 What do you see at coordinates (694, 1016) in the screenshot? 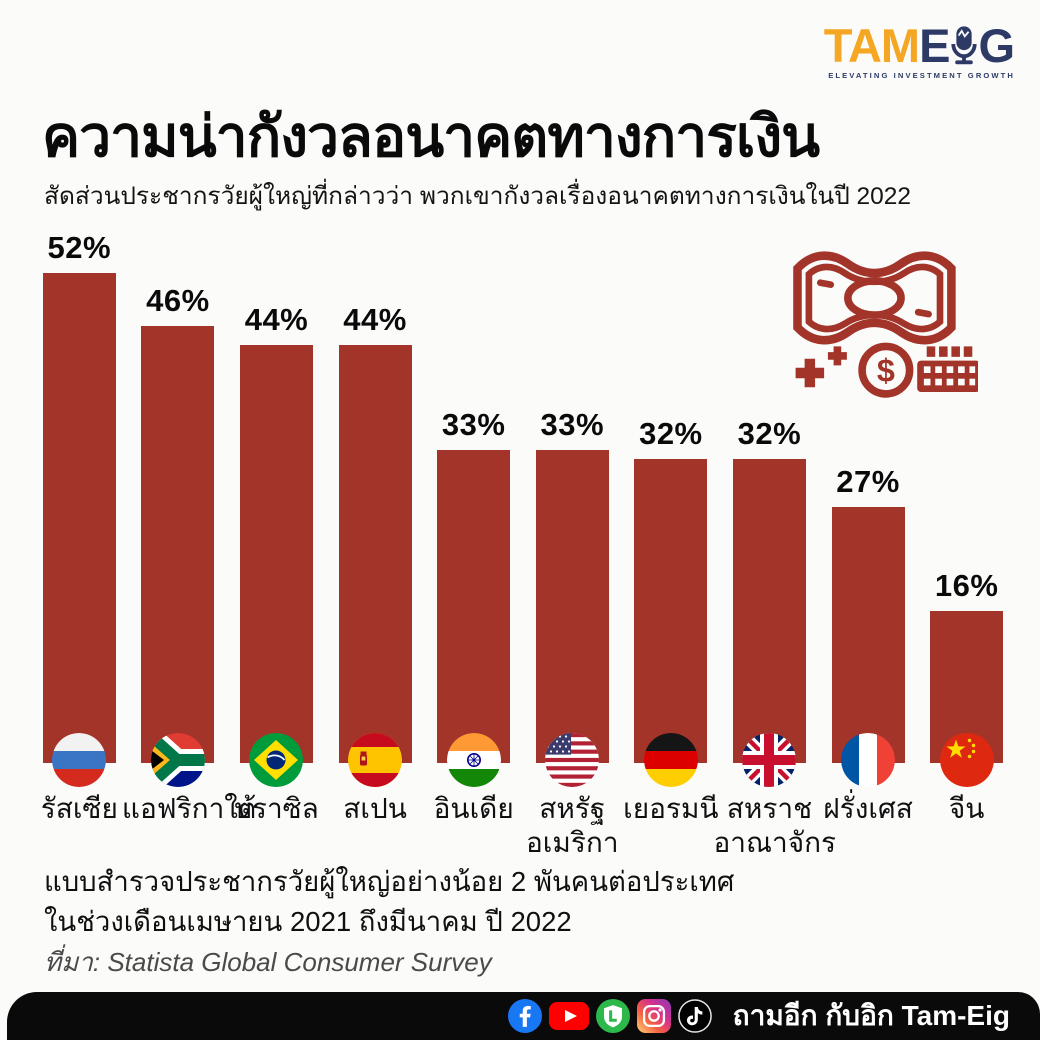
I see `tiktok-icon` at bounding box center [694, 1016].